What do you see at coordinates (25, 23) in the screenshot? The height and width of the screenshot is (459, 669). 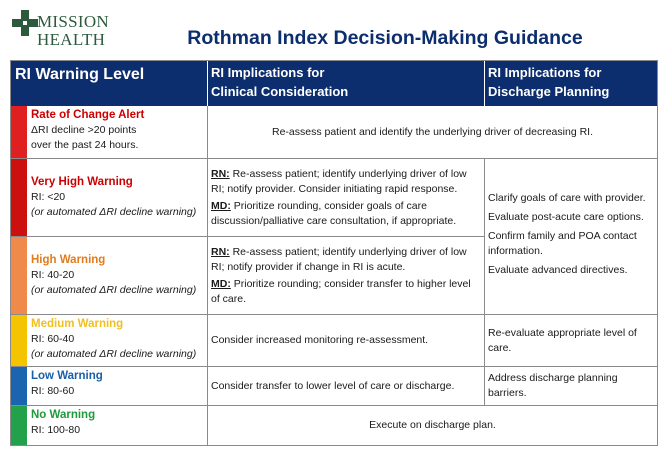 I see `cross-logo-icon` at bounding box center [25, 23].